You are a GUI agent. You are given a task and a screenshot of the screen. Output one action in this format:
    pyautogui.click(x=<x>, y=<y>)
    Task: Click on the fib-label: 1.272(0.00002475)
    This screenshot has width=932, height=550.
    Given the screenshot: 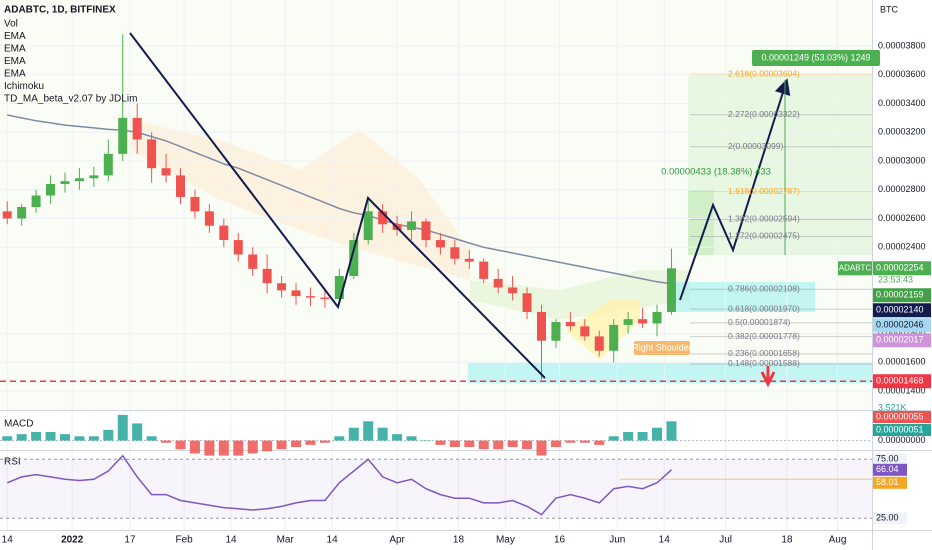 What is the action you would take?
    pyautogui.click(x=764, y=236)
    